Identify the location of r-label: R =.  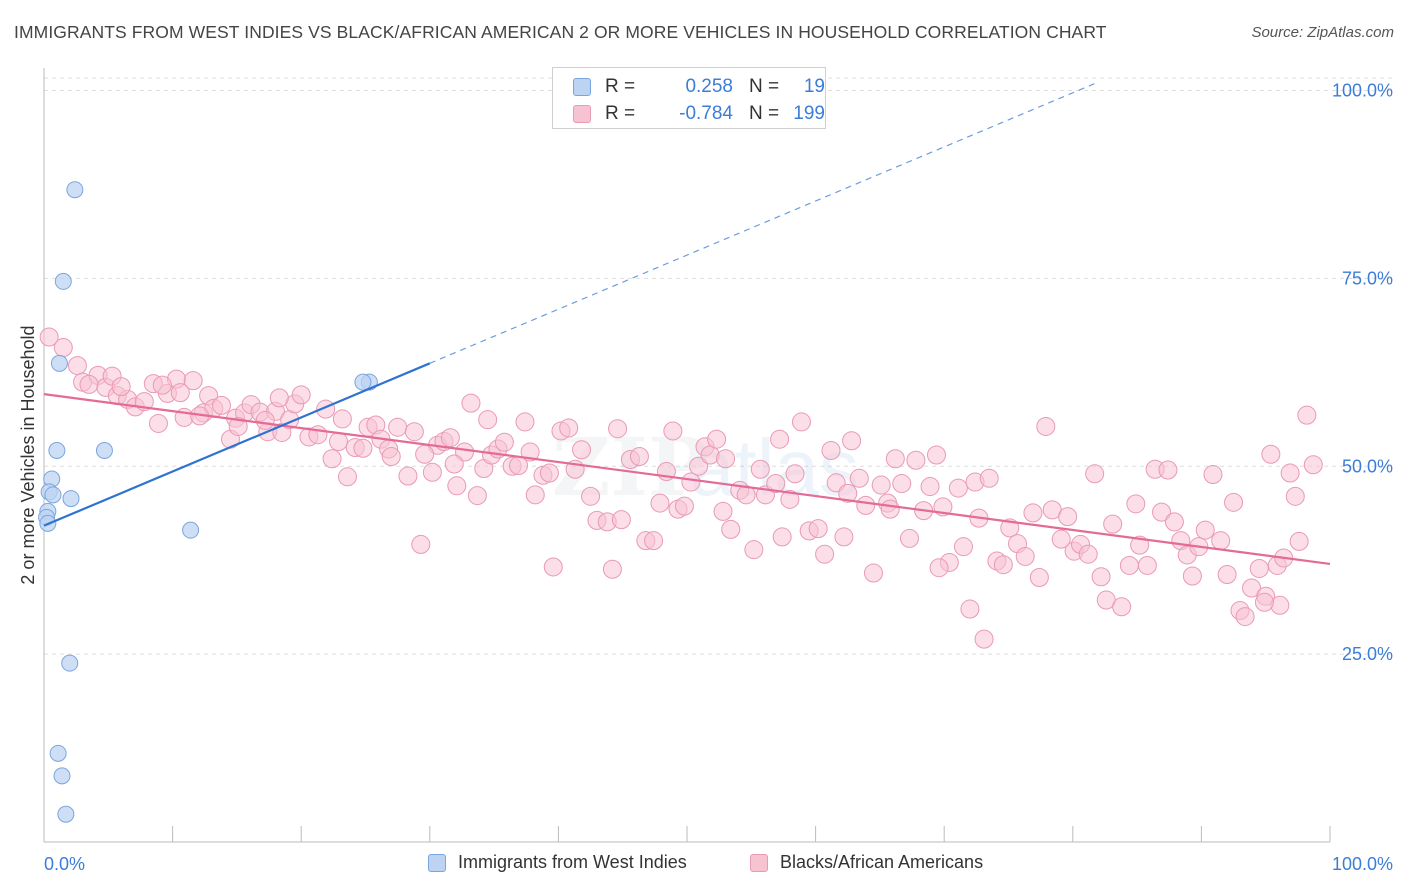
(620, 86).